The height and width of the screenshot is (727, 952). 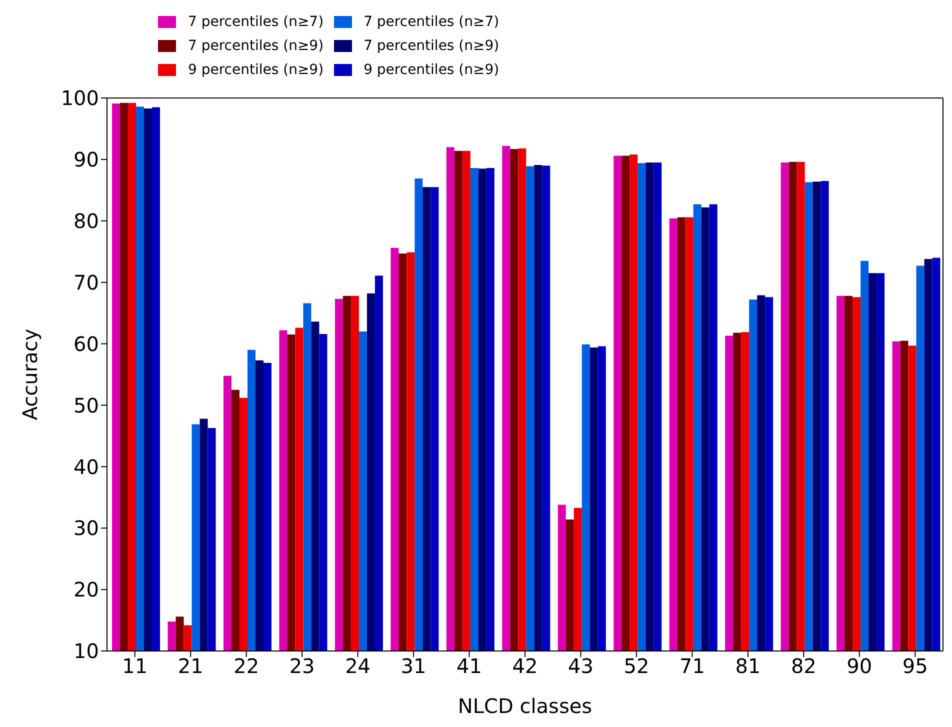 What do you see at coordinates (86, 220) in the screenshot?
I see `y-tick-label: 80` at bounding box center [86, 220].